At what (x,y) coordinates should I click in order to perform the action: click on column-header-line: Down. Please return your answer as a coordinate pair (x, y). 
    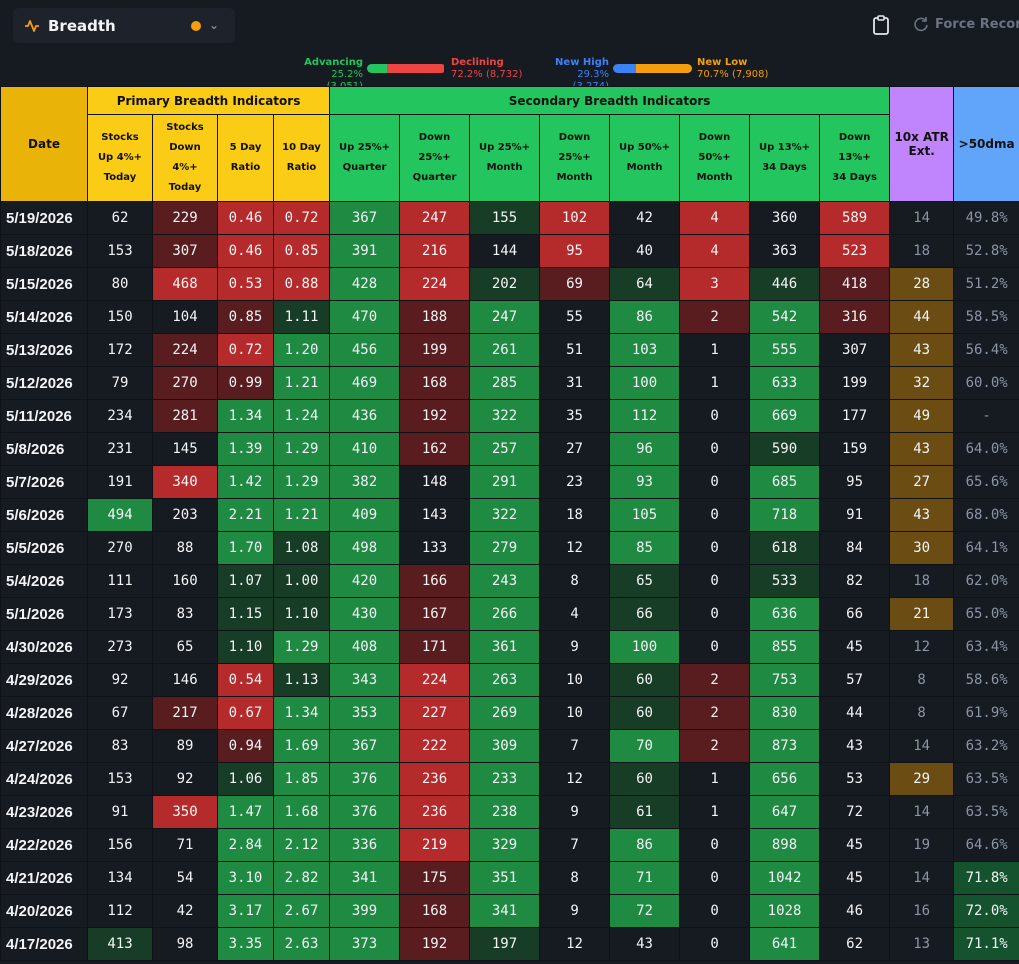
    Looking at the image, I should click on (574, 137).